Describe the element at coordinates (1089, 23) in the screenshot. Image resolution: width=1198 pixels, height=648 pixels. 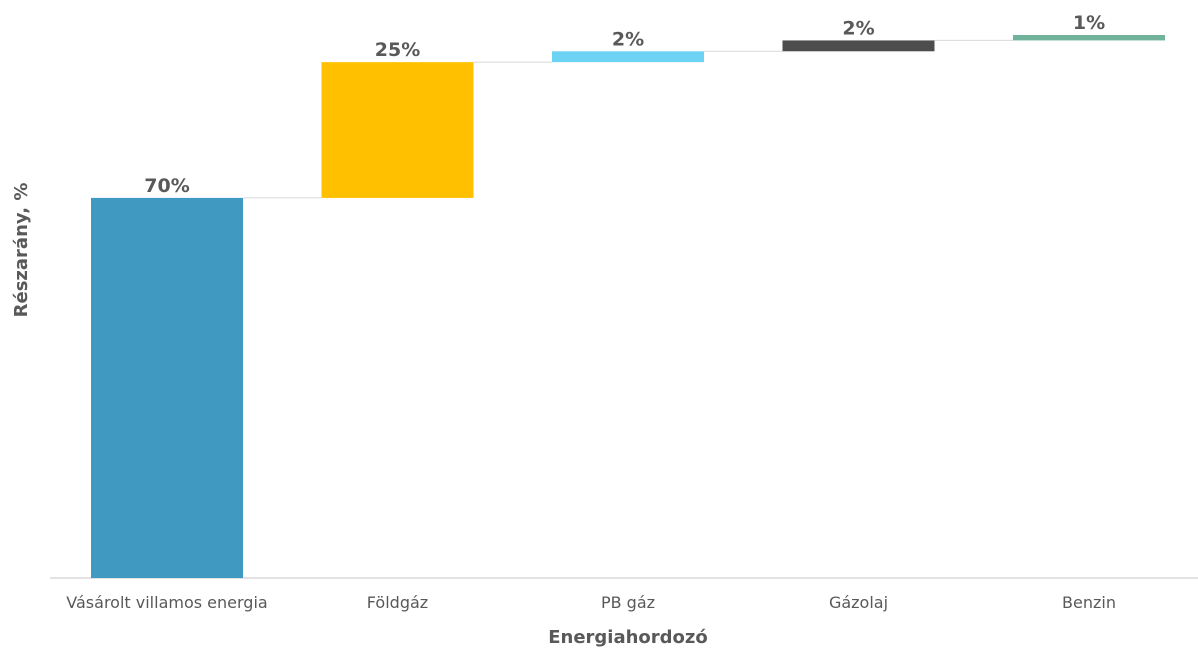
I see `data-label-4: 1%` at that location.